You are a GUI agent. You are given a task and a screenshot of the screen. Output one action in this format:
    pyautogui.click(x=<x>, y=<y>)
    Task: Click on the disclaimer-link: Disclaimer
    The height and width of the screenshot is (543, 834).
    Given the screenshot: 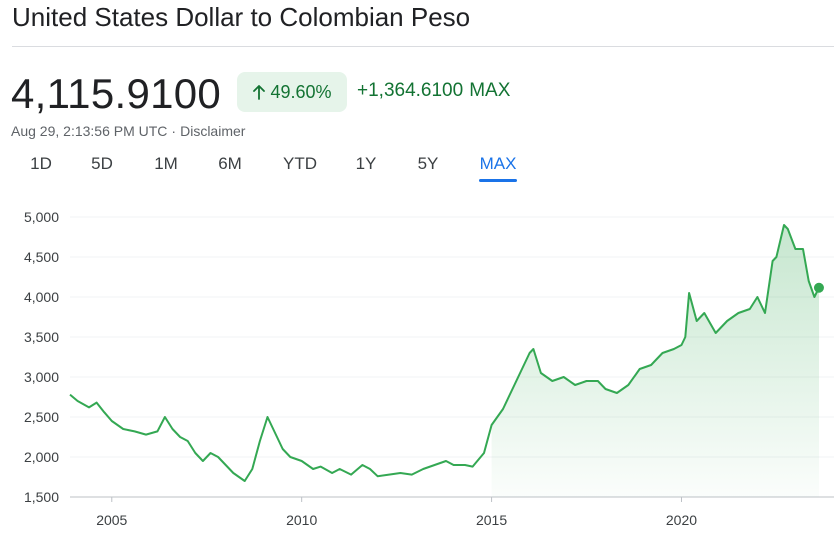 What is the action you would take?
    pyautogui.click(x=213, y=131)
    